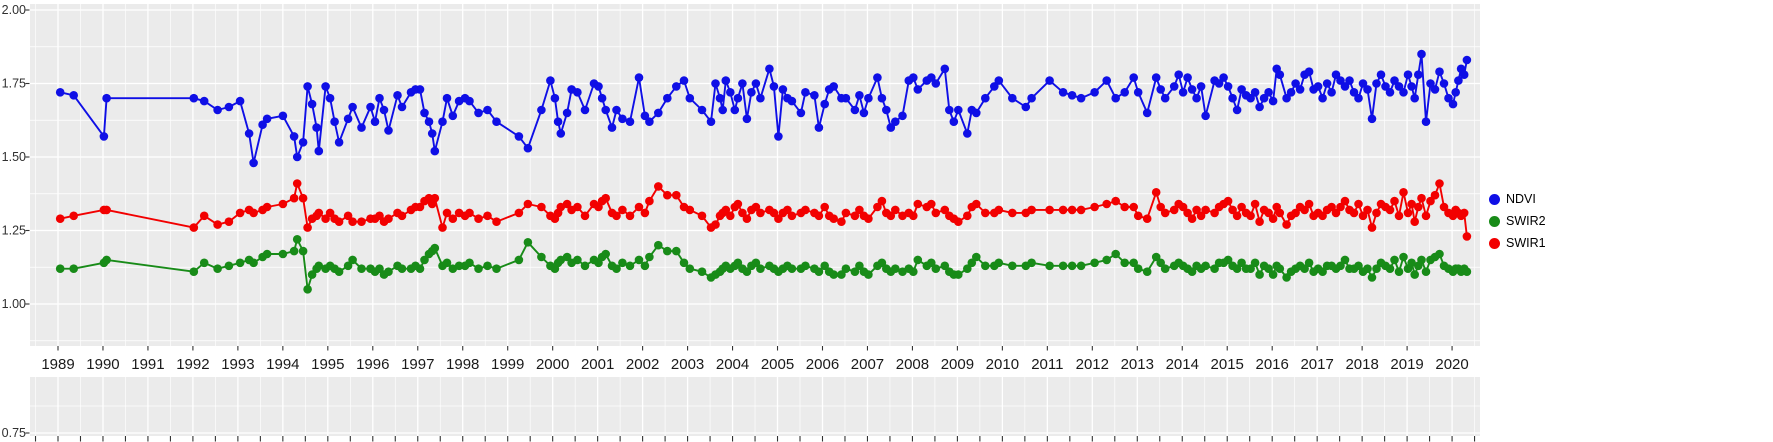 This screenshot has height=442, width=1773. I want to click on x-axis-label: 1995, so click(327, 364).